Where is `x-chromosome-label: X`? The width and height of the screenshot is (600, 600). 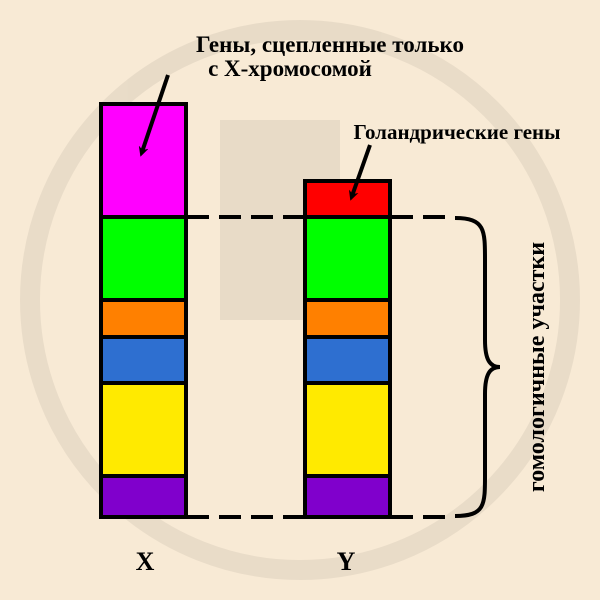 x-chromosome-label: X is located at coordinates (145, 561).